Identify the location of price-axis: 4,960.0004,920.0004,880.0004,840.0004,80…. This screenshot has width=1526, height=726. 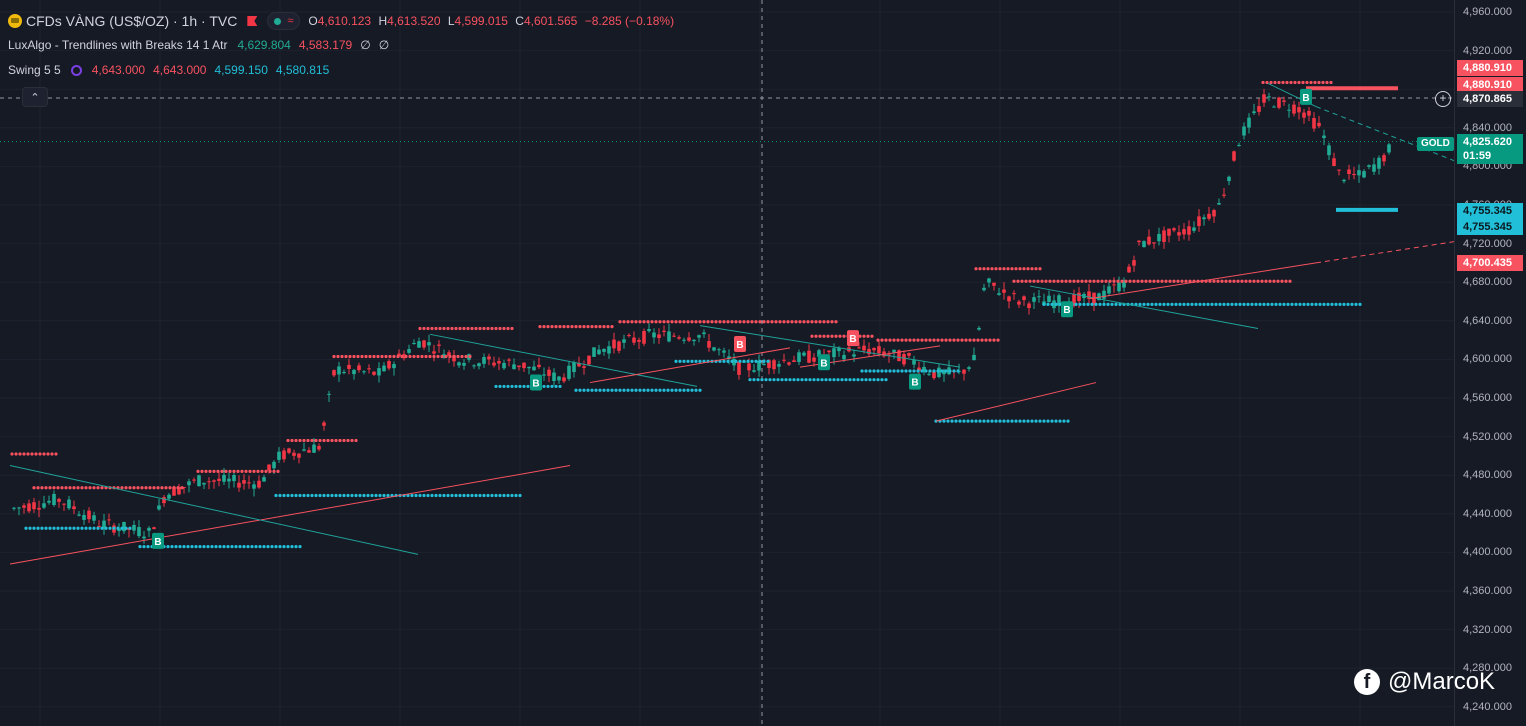
(1490, 363).